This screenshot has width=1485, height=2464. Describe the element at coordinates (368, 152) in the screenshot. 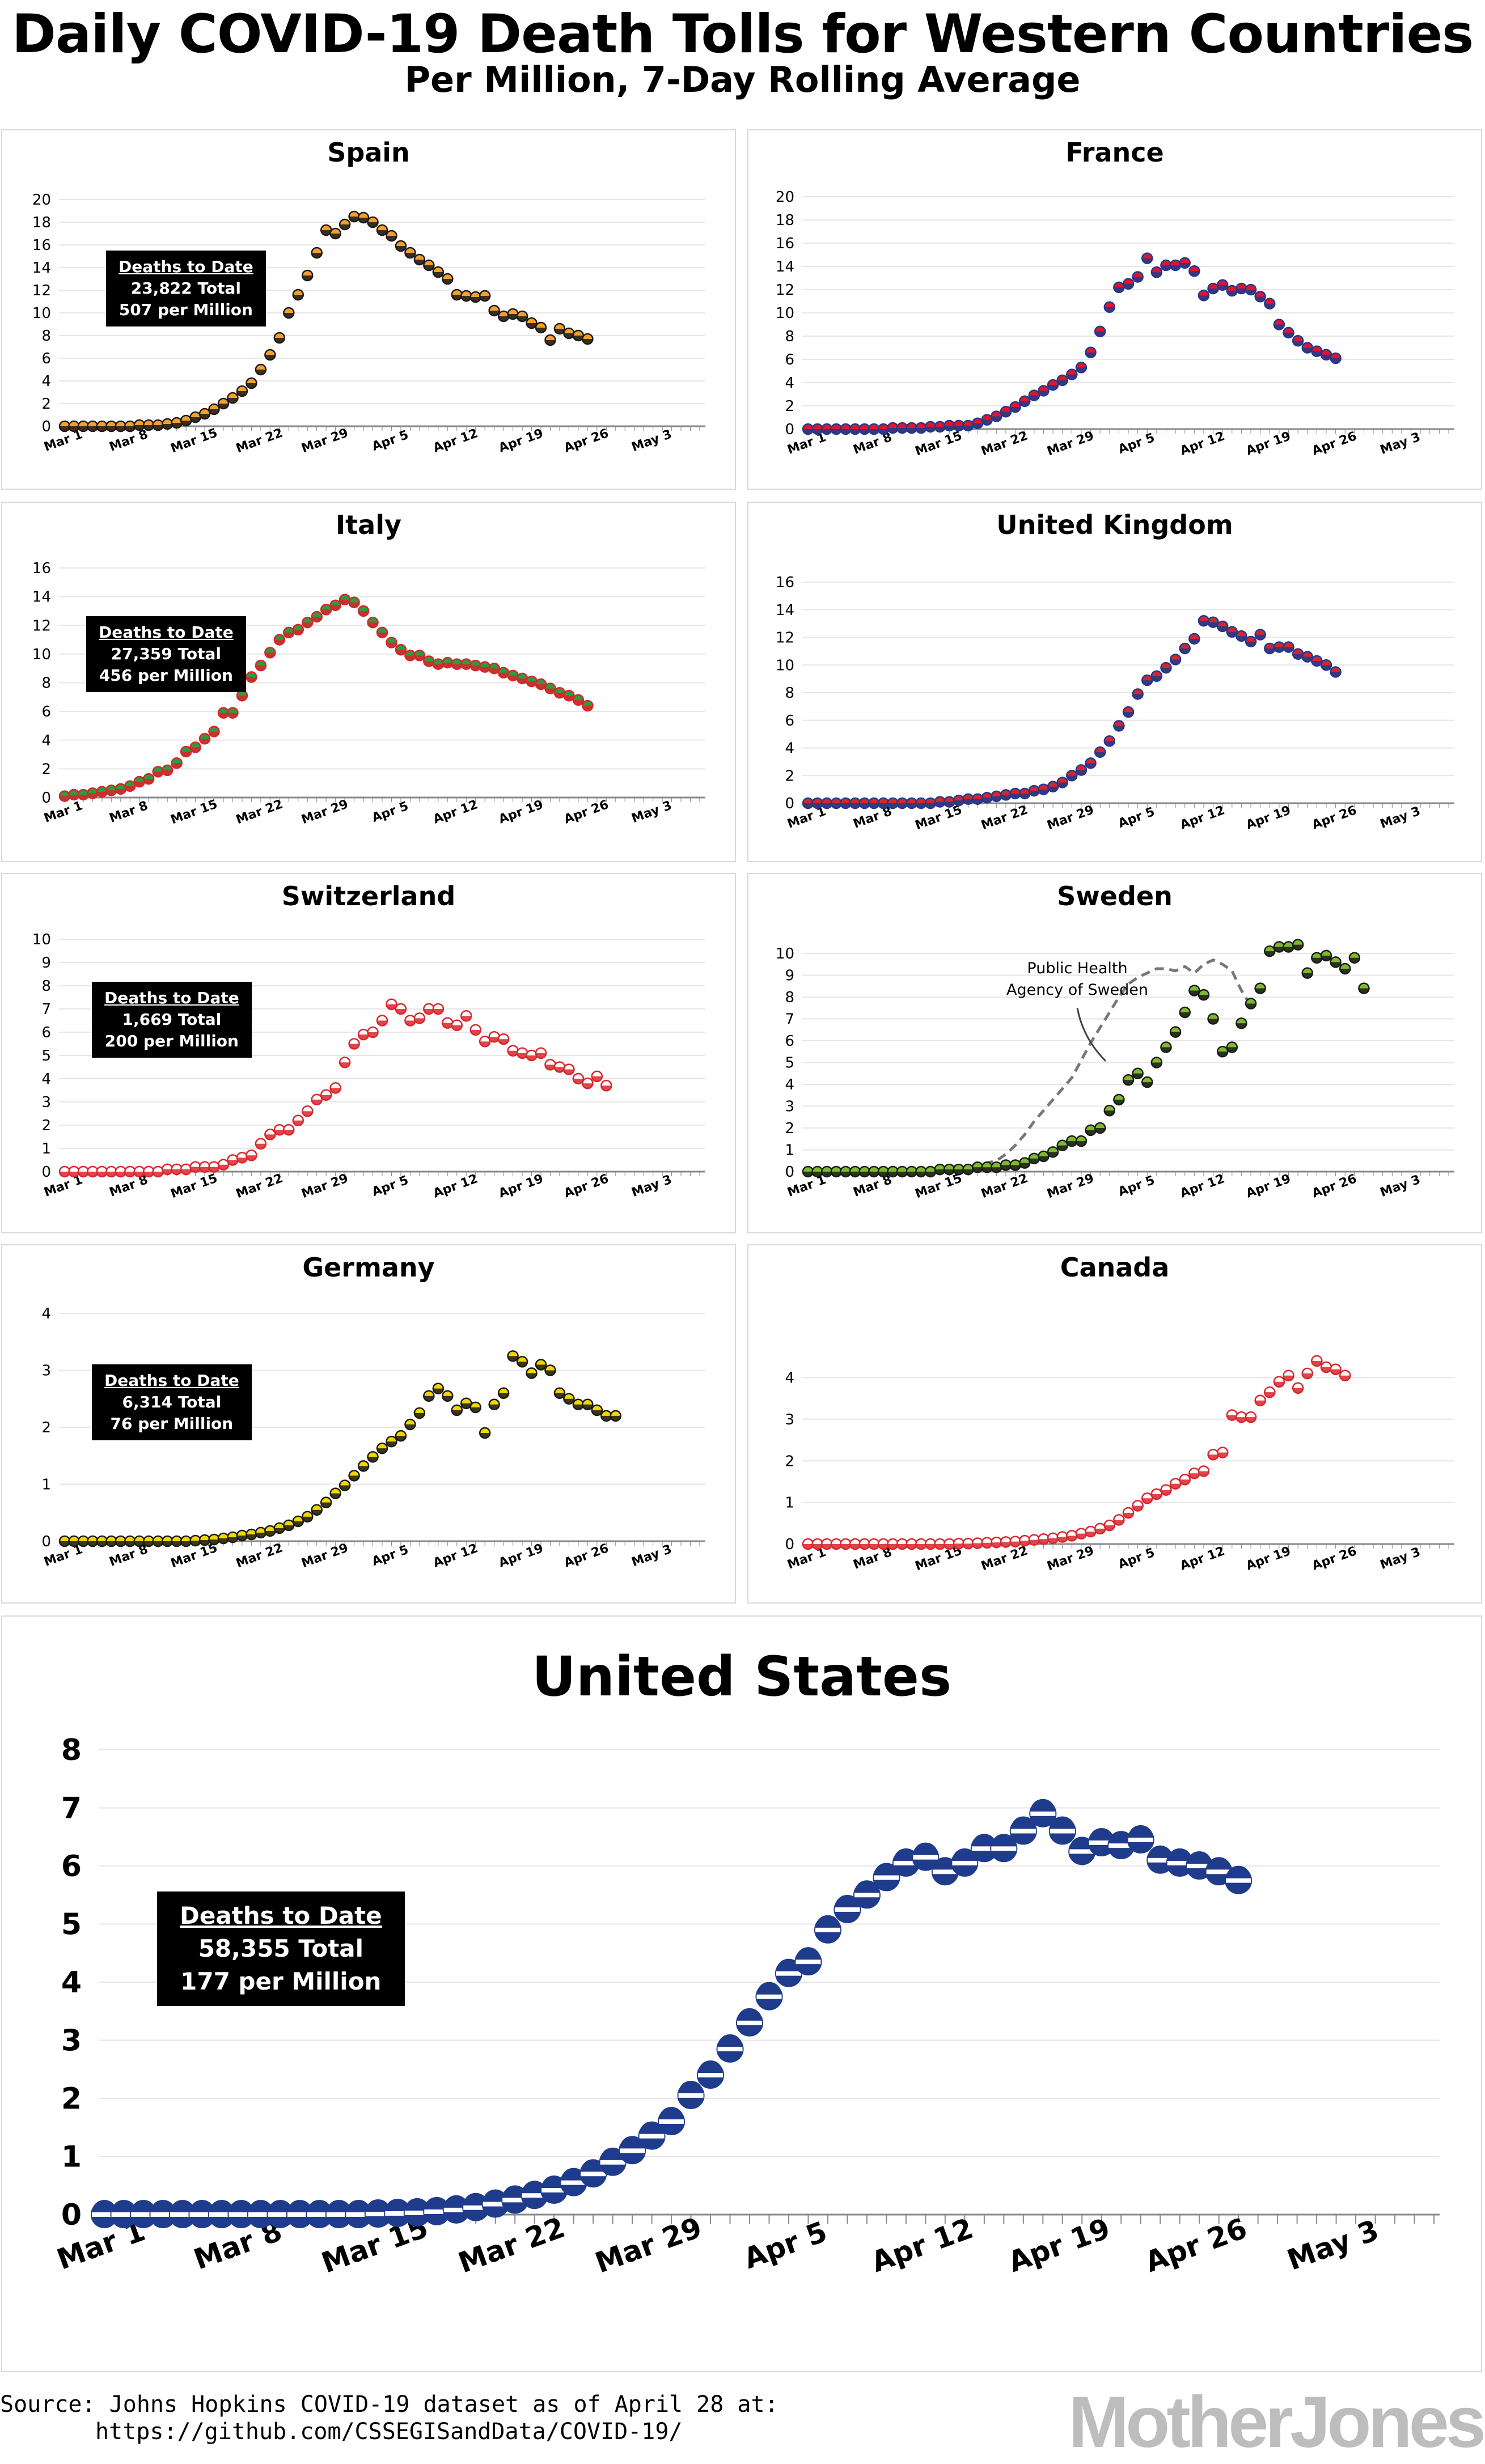

I see `chart-title-spain: Spain` at that location.